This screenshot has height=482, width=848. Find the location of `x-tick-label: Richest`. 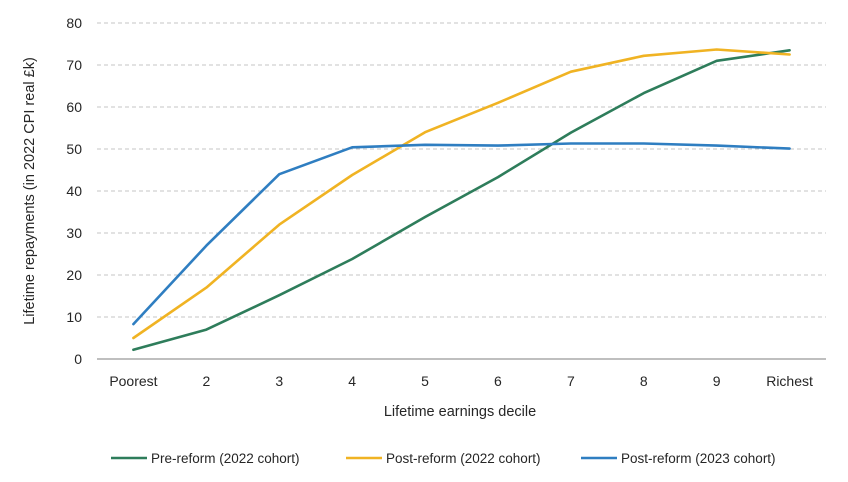

x-tick-label: Richest is located at coordinates (789, 381).